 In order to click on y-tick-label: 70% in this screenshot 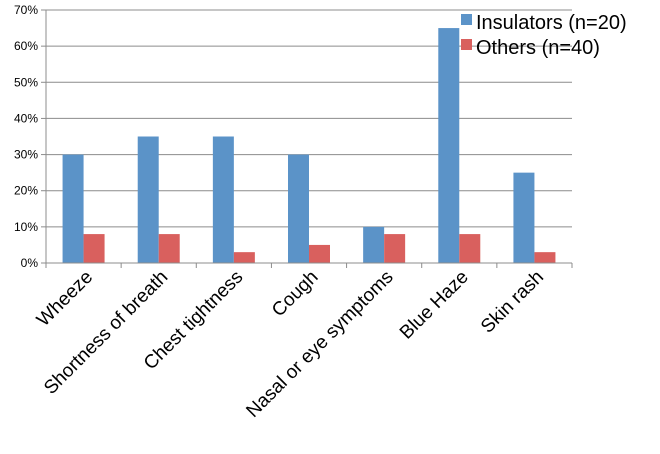, I will do `click(26, 10)`.